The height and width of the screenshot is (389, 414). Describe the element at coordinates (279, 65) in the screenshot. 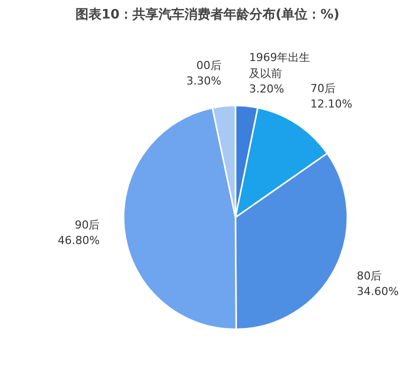

I see `slice-label: 1969年出生及以前` at that location.